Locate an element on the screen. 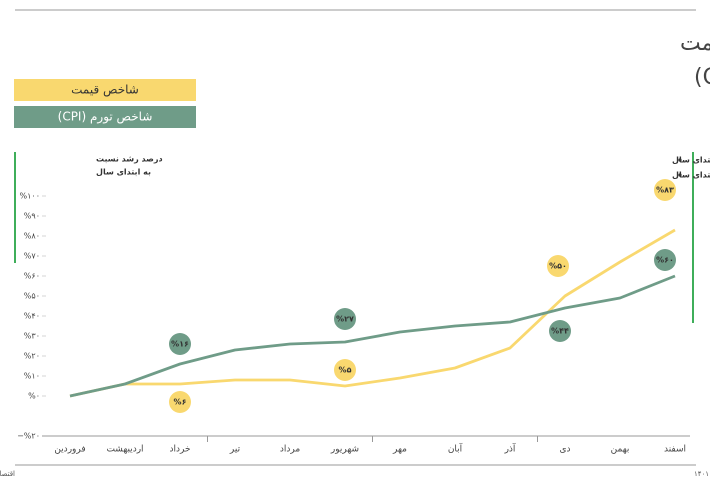 The height and width of the screenshot is (487, 710). data-label: %۶۰ is located at coordinates (665, 260).